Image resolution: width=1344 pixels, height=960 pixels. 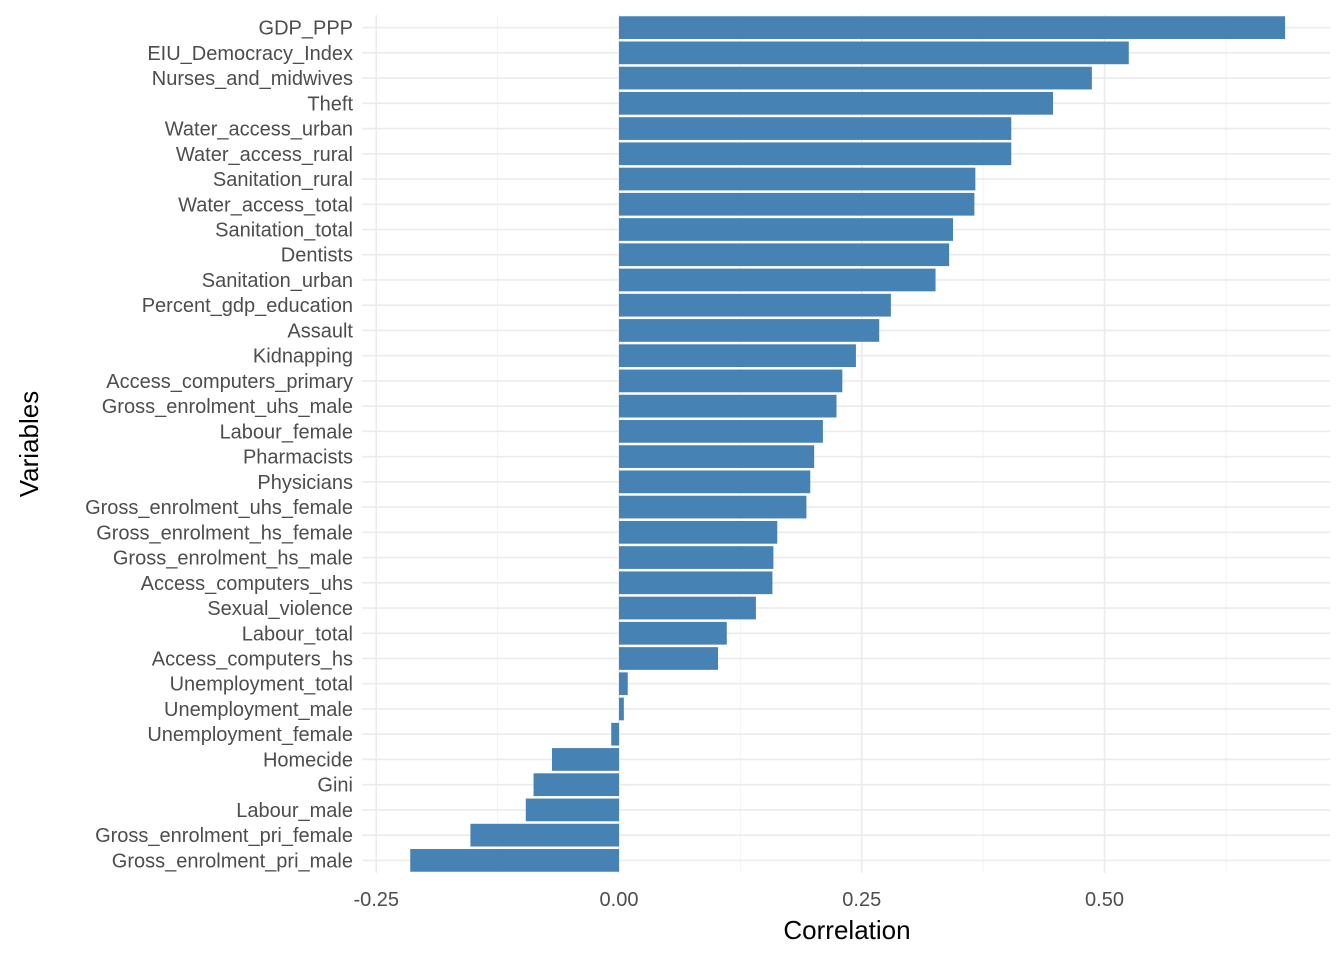 What do you see at coordinates (308, 760) in the screenshot?
I see `y-tick-label: Homecide` at bounding box center [308, 760].